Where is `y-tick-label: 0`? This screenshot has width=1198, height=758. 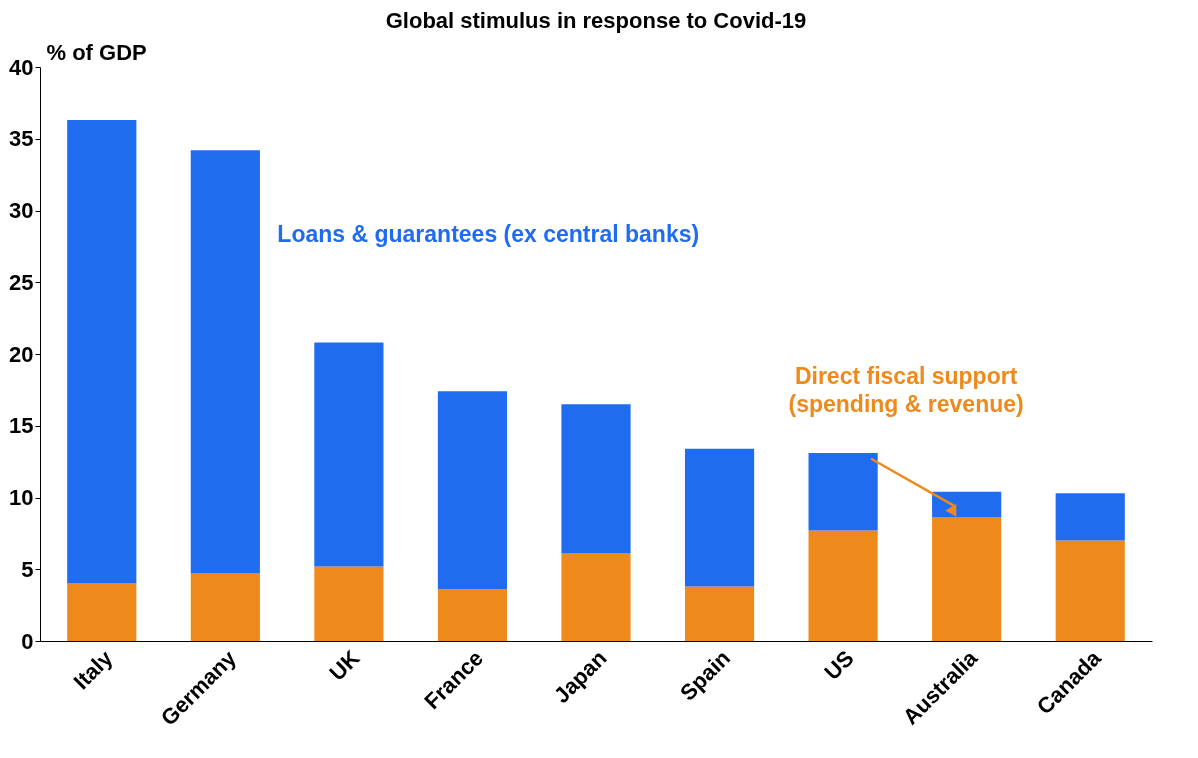
y-tick-label: 0 is located at coordinates (27, 641).